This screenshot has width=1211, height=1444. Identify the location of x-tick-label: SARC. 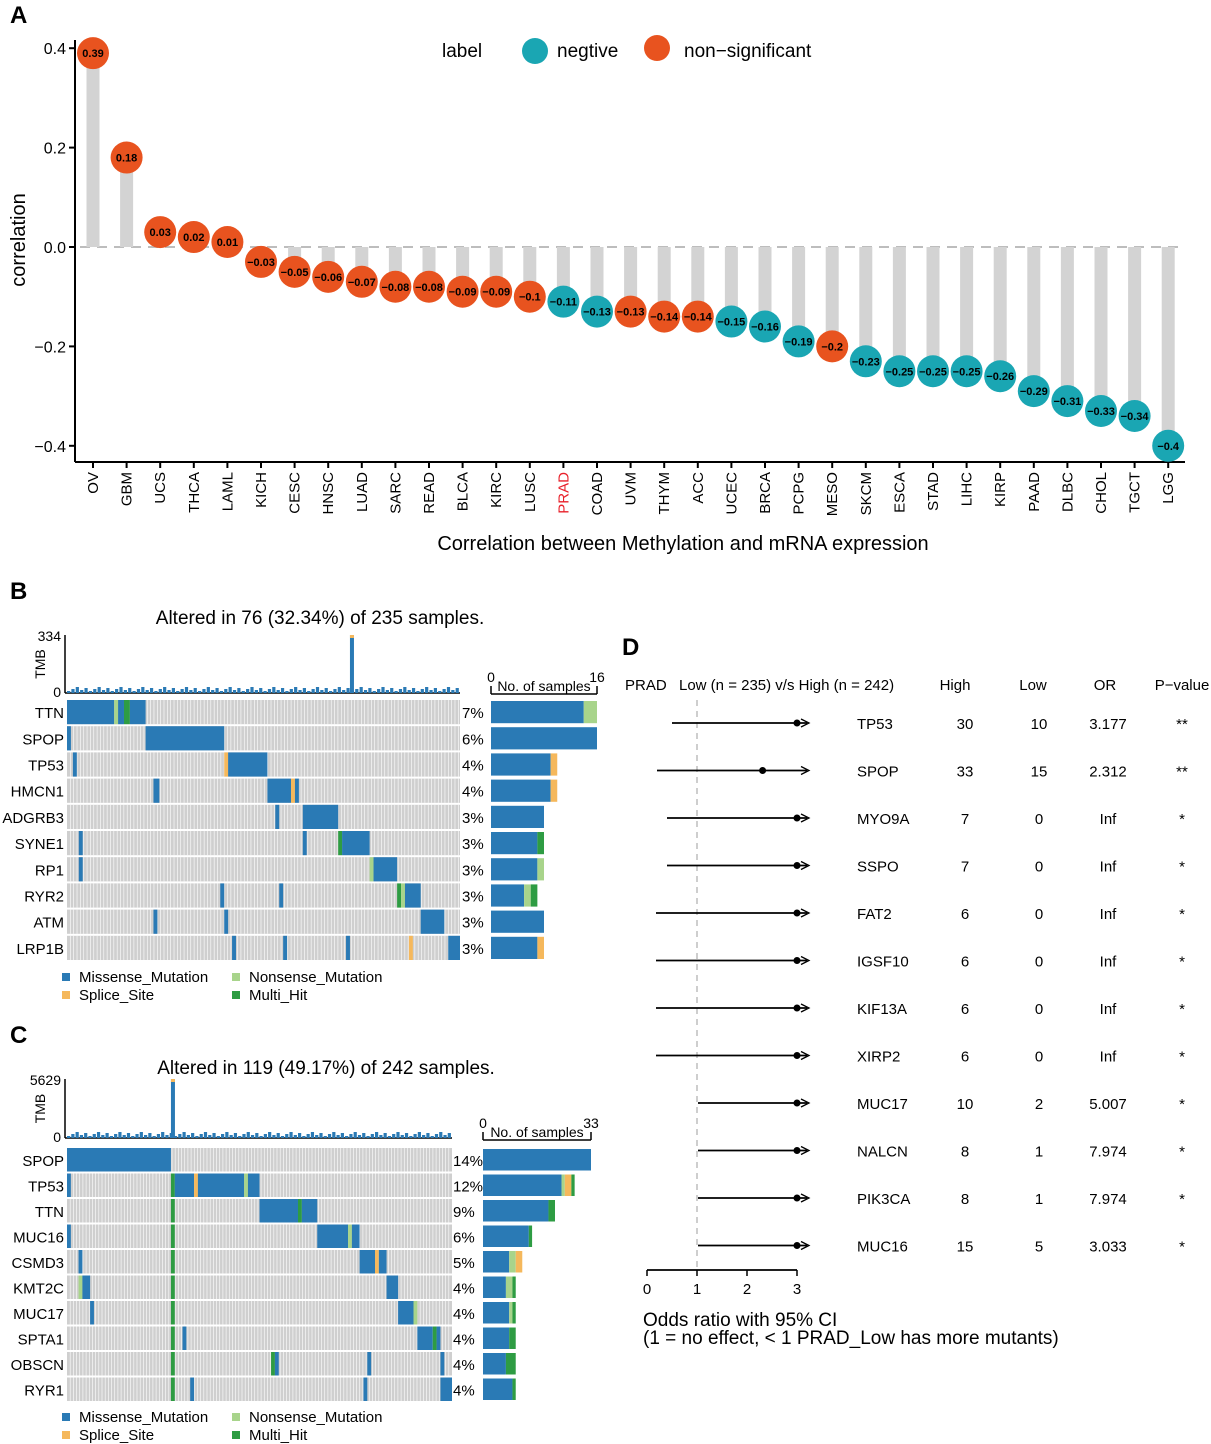
(395, 493).